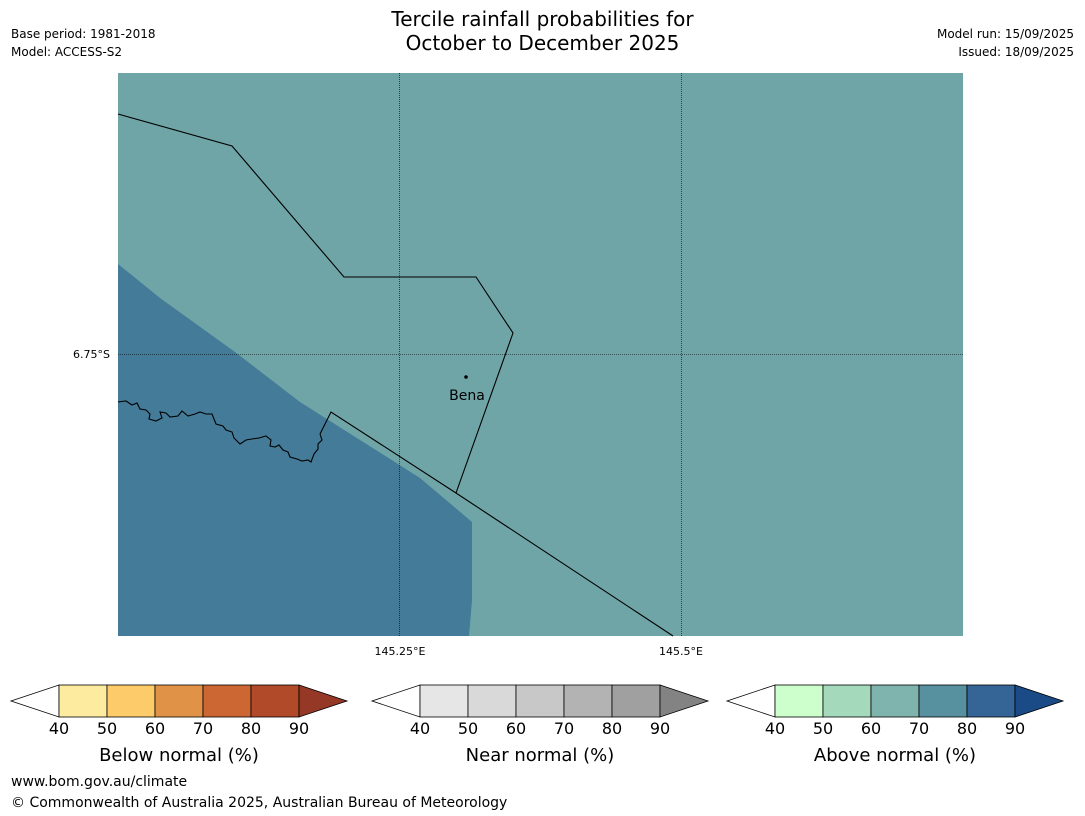 This screenshot has height=816, width=1085. I want to click on latitude-label: 6.75°S, so click(91, 354).